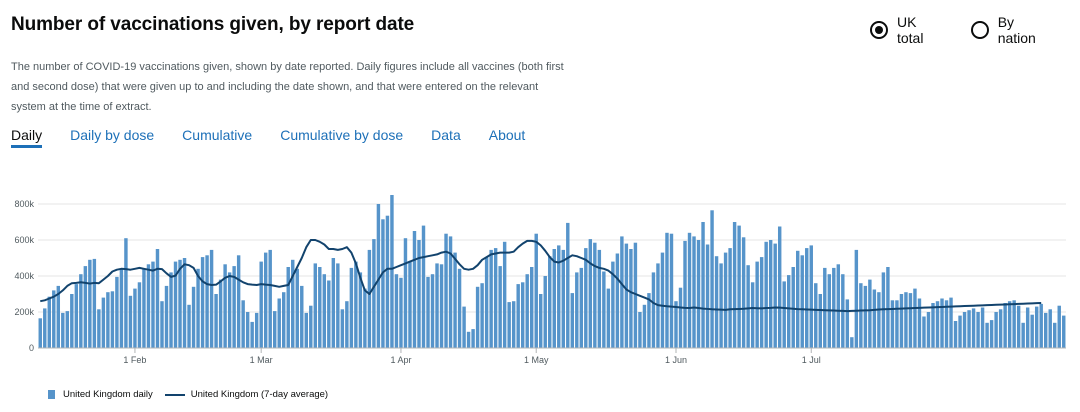  I want to click on radio-unchecked-icon, so click(979, 30).